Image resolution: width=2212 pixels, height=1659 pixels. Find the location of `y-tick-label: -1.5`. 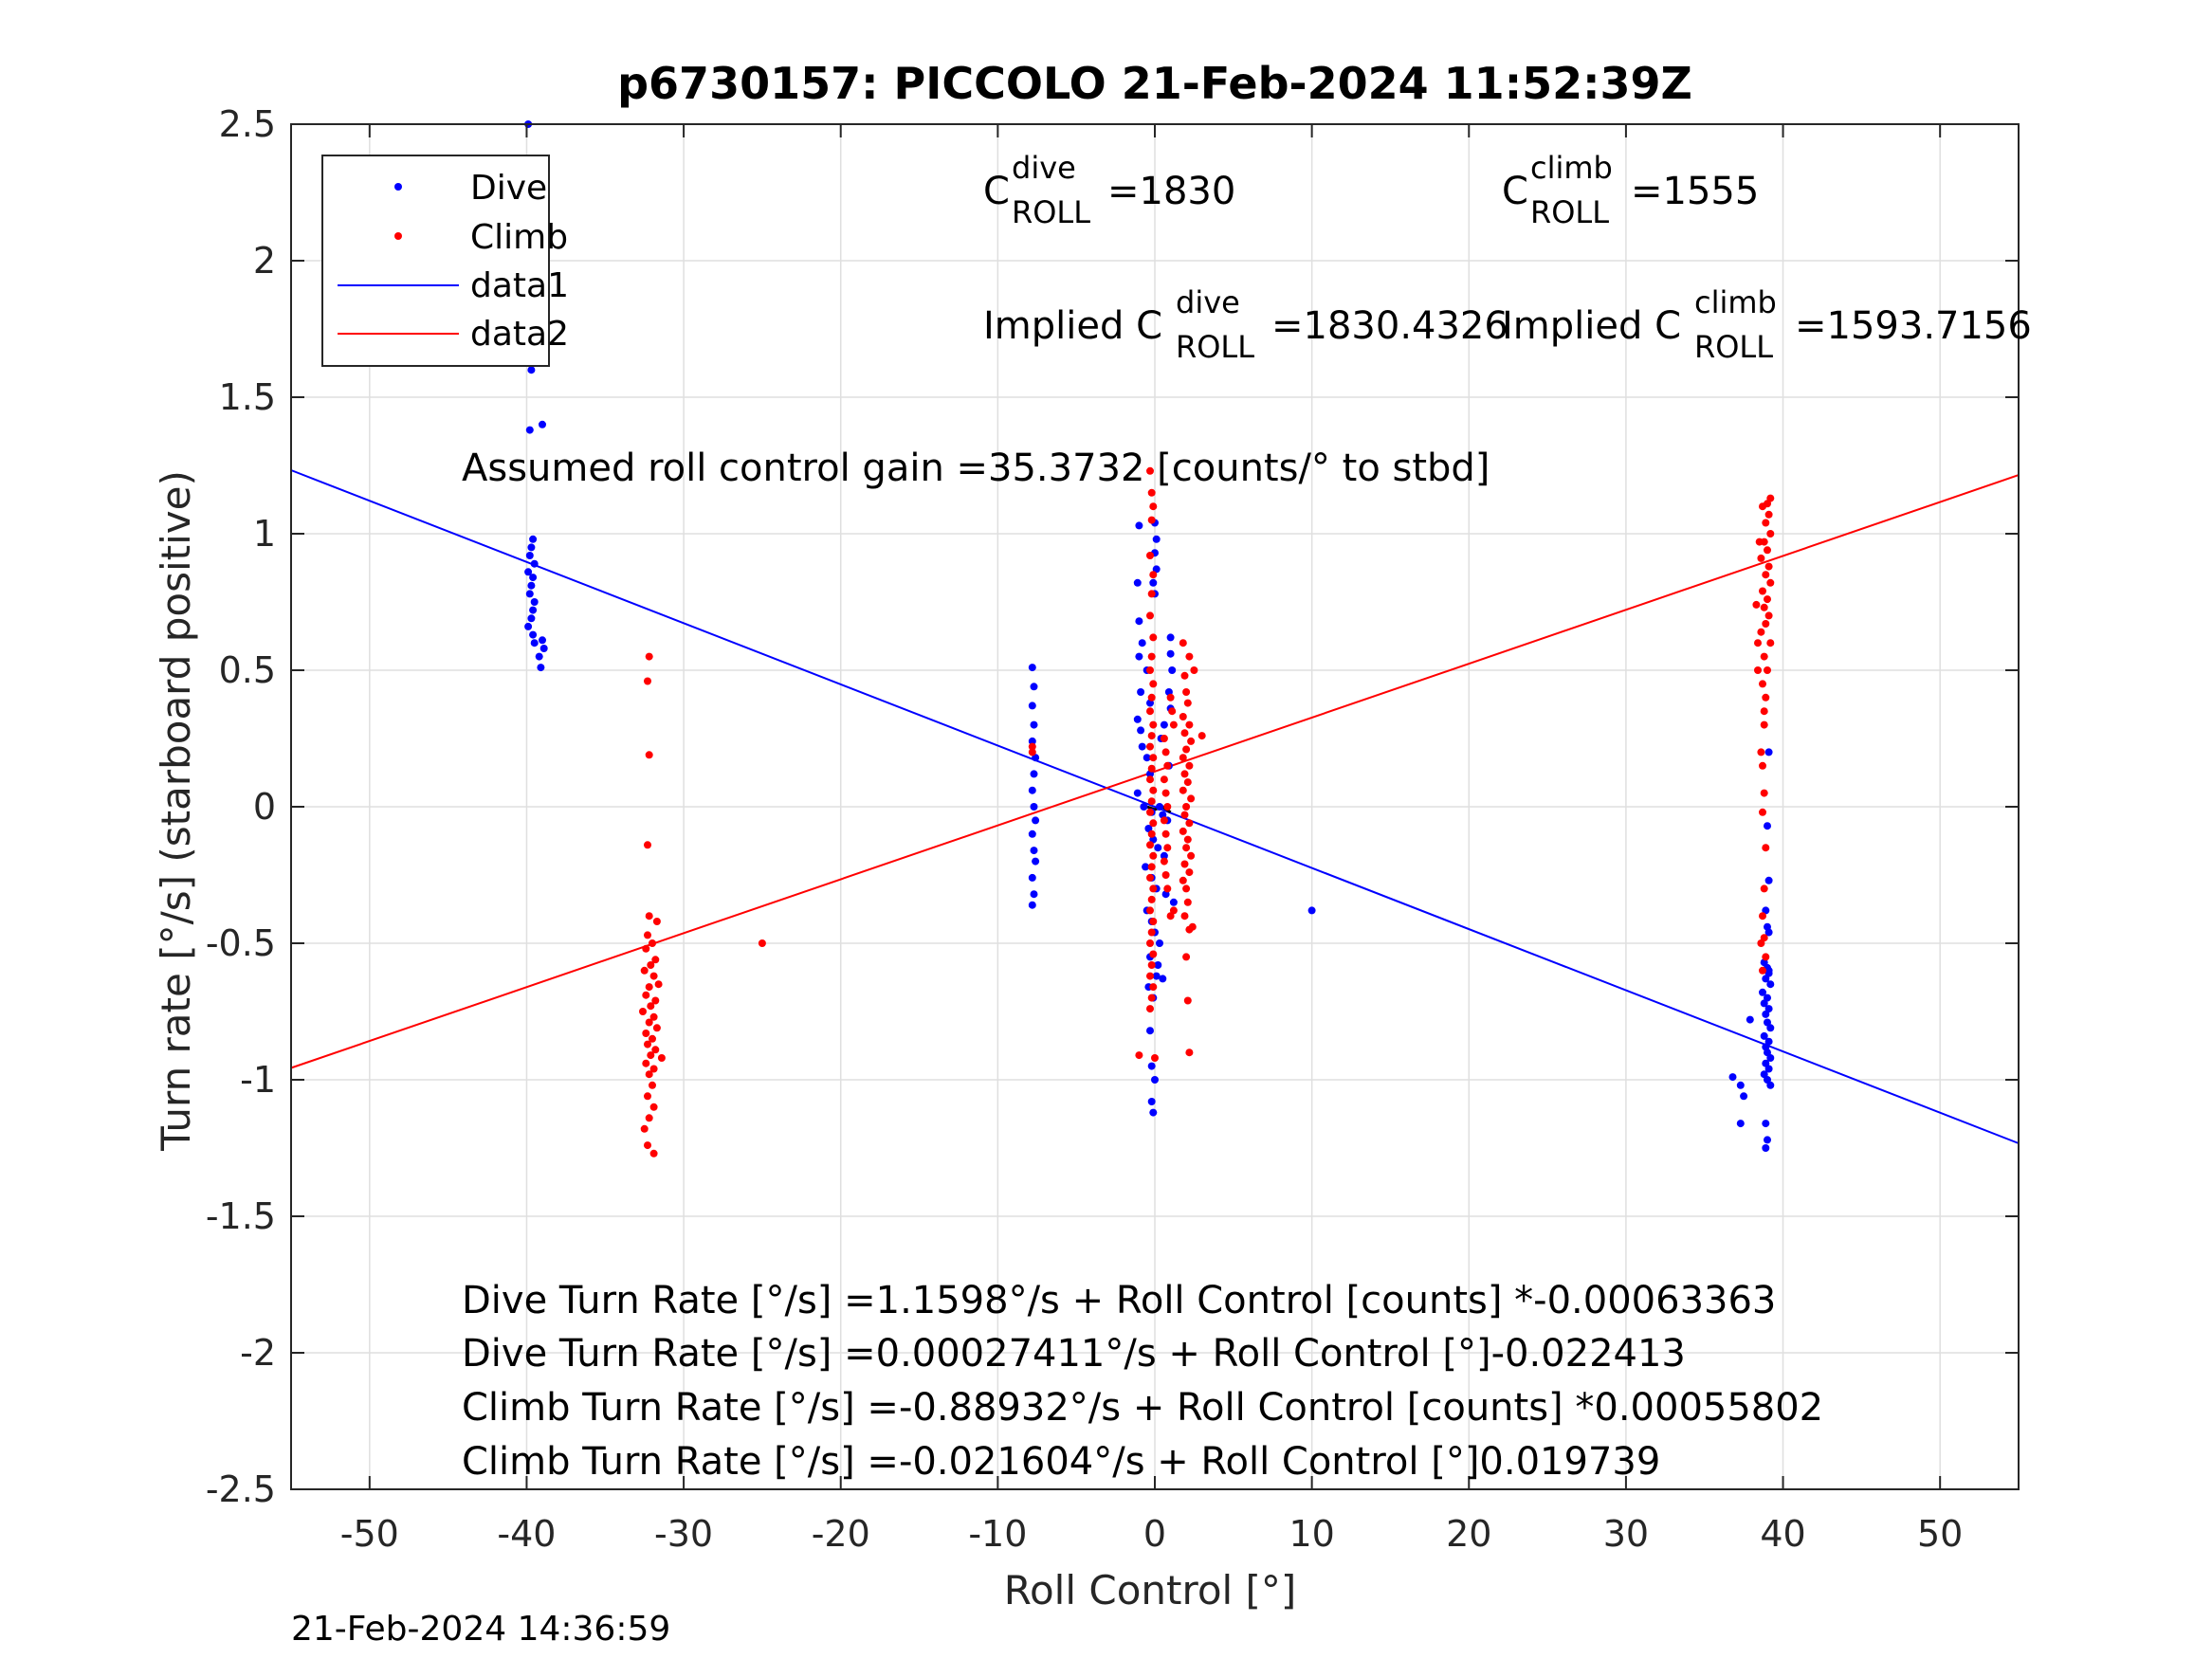

y-tick-label: -1.5 is located at coordinates (241, 1216).